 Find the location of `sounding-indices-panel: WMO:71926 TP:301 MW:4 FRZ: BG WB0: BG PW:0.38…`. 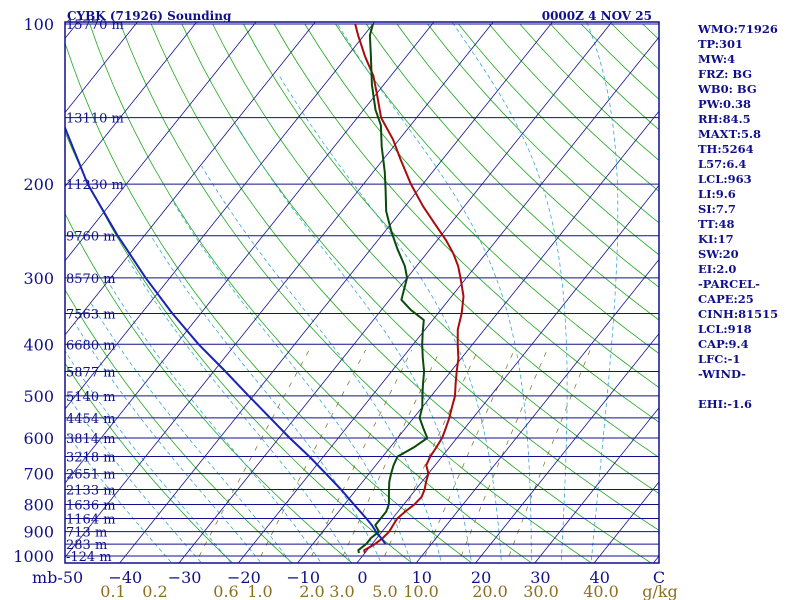

sounding-indices-panel: WMO:71926 TP:301 MW:4 FRZ: BG WB0: BG PW:0.38… is located at coordinates (748, 217).